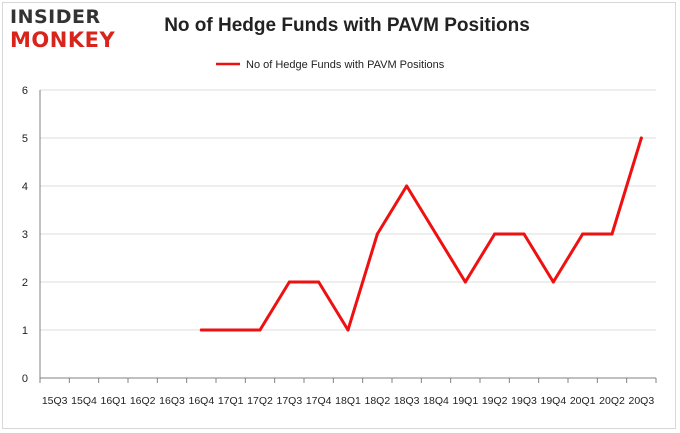 The image size is (680, 433). I want to click on x-tick-label: 19Q2, so click(495, 401).